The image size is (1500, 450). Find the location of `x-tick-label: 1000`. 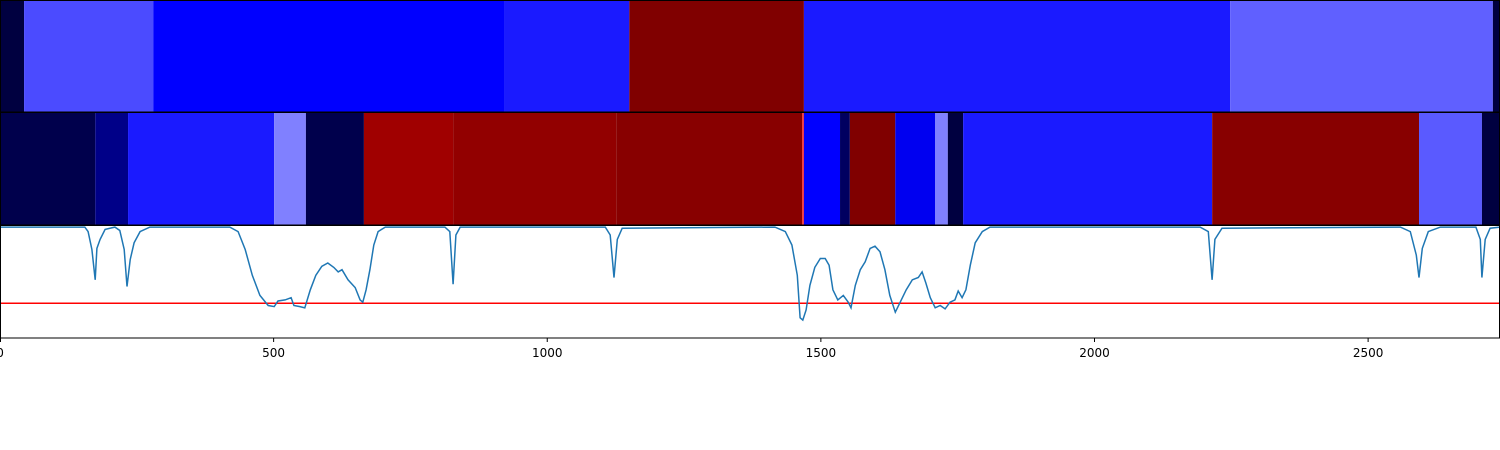

x-tick-label: 1000 is located at coordinates (547, 353).